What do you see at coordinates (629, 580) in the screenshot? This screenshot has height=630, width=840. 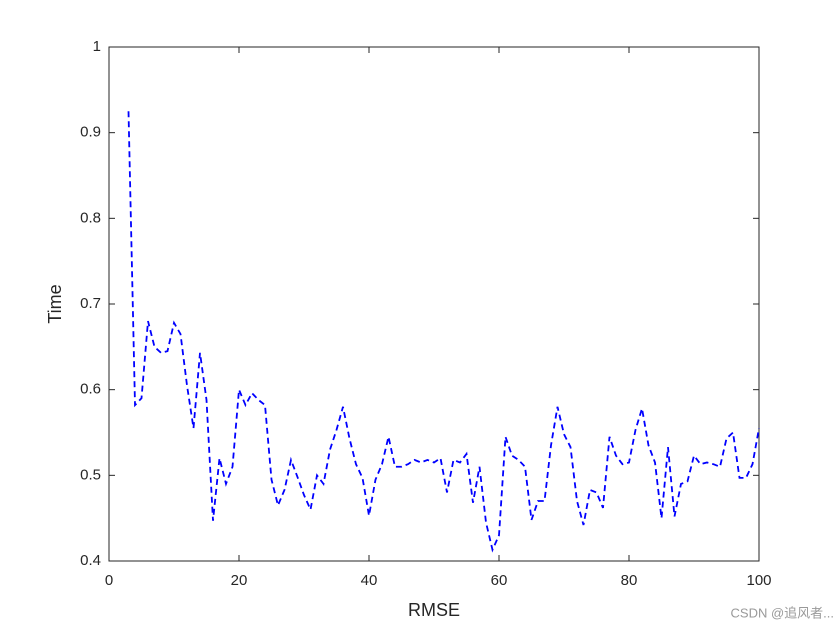 I see `x-tick-label: 80` at bounding box center [629, 580].